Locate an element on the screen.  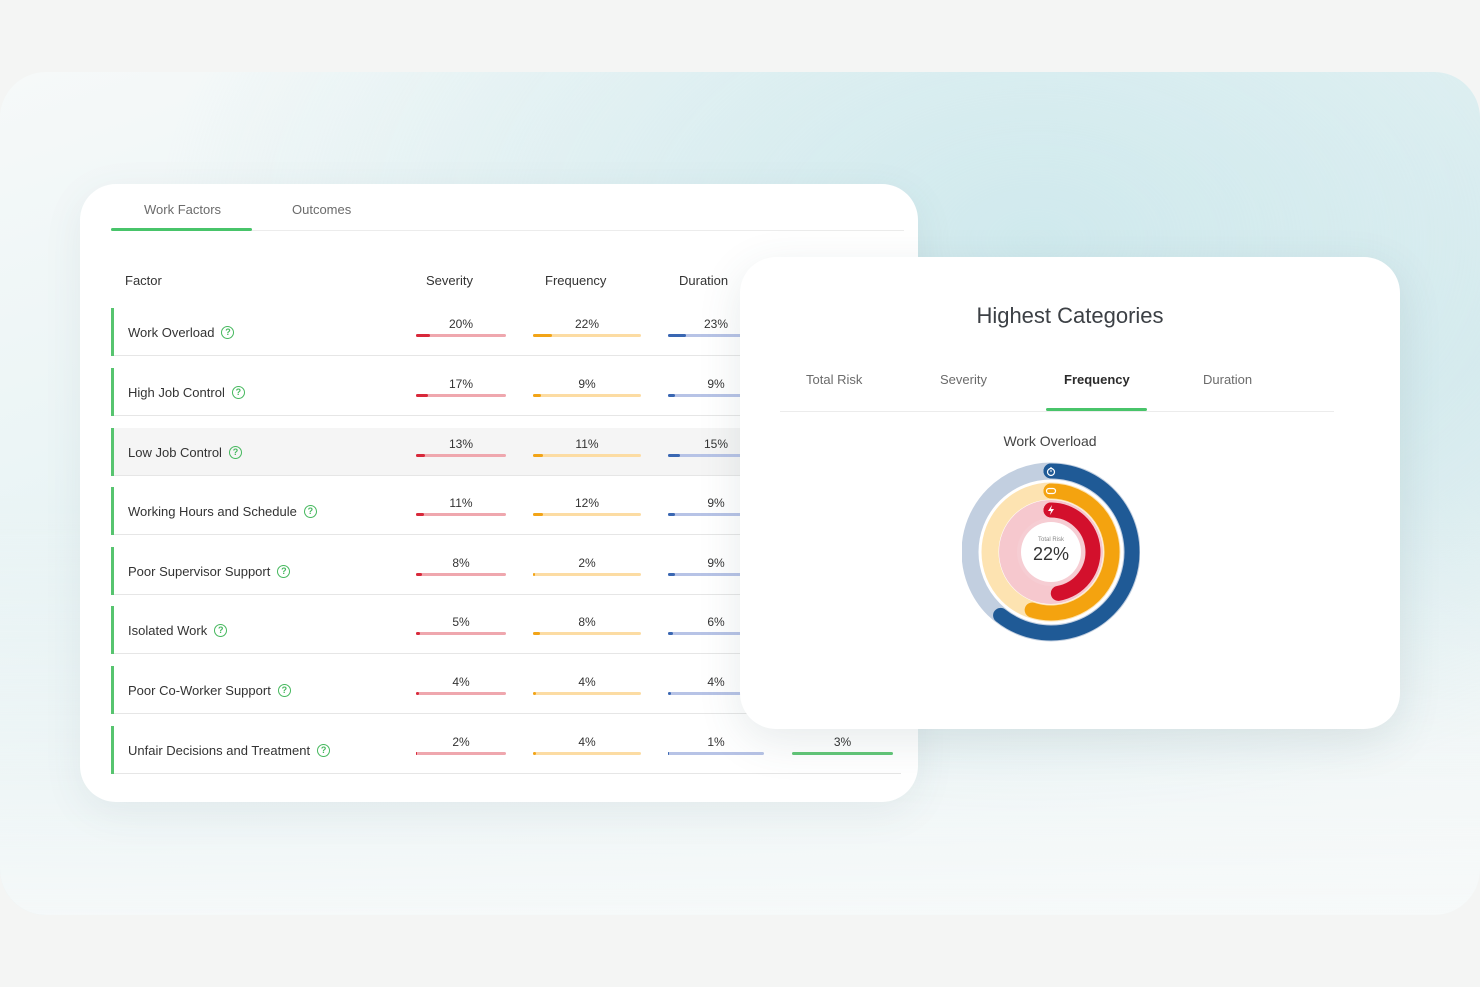
severity-value: 4% is located at coordinates (461, 682).